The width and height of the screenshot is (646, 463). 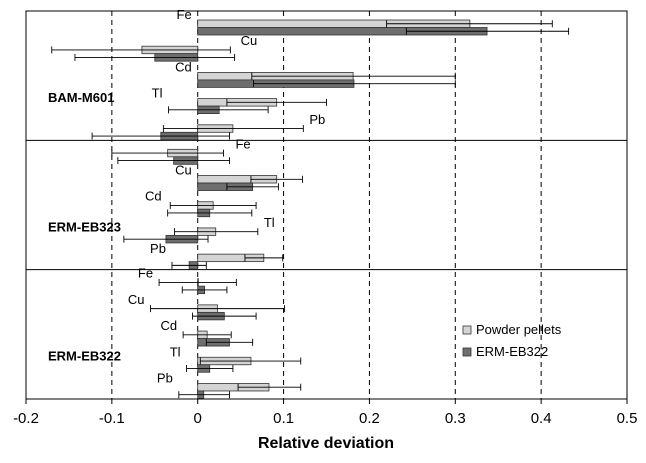 I want to click on x-axis-ticks: -0.2 -0.1 0 0.1 0.2 0.3 0.4 0.5, so click(x=325, y=413).